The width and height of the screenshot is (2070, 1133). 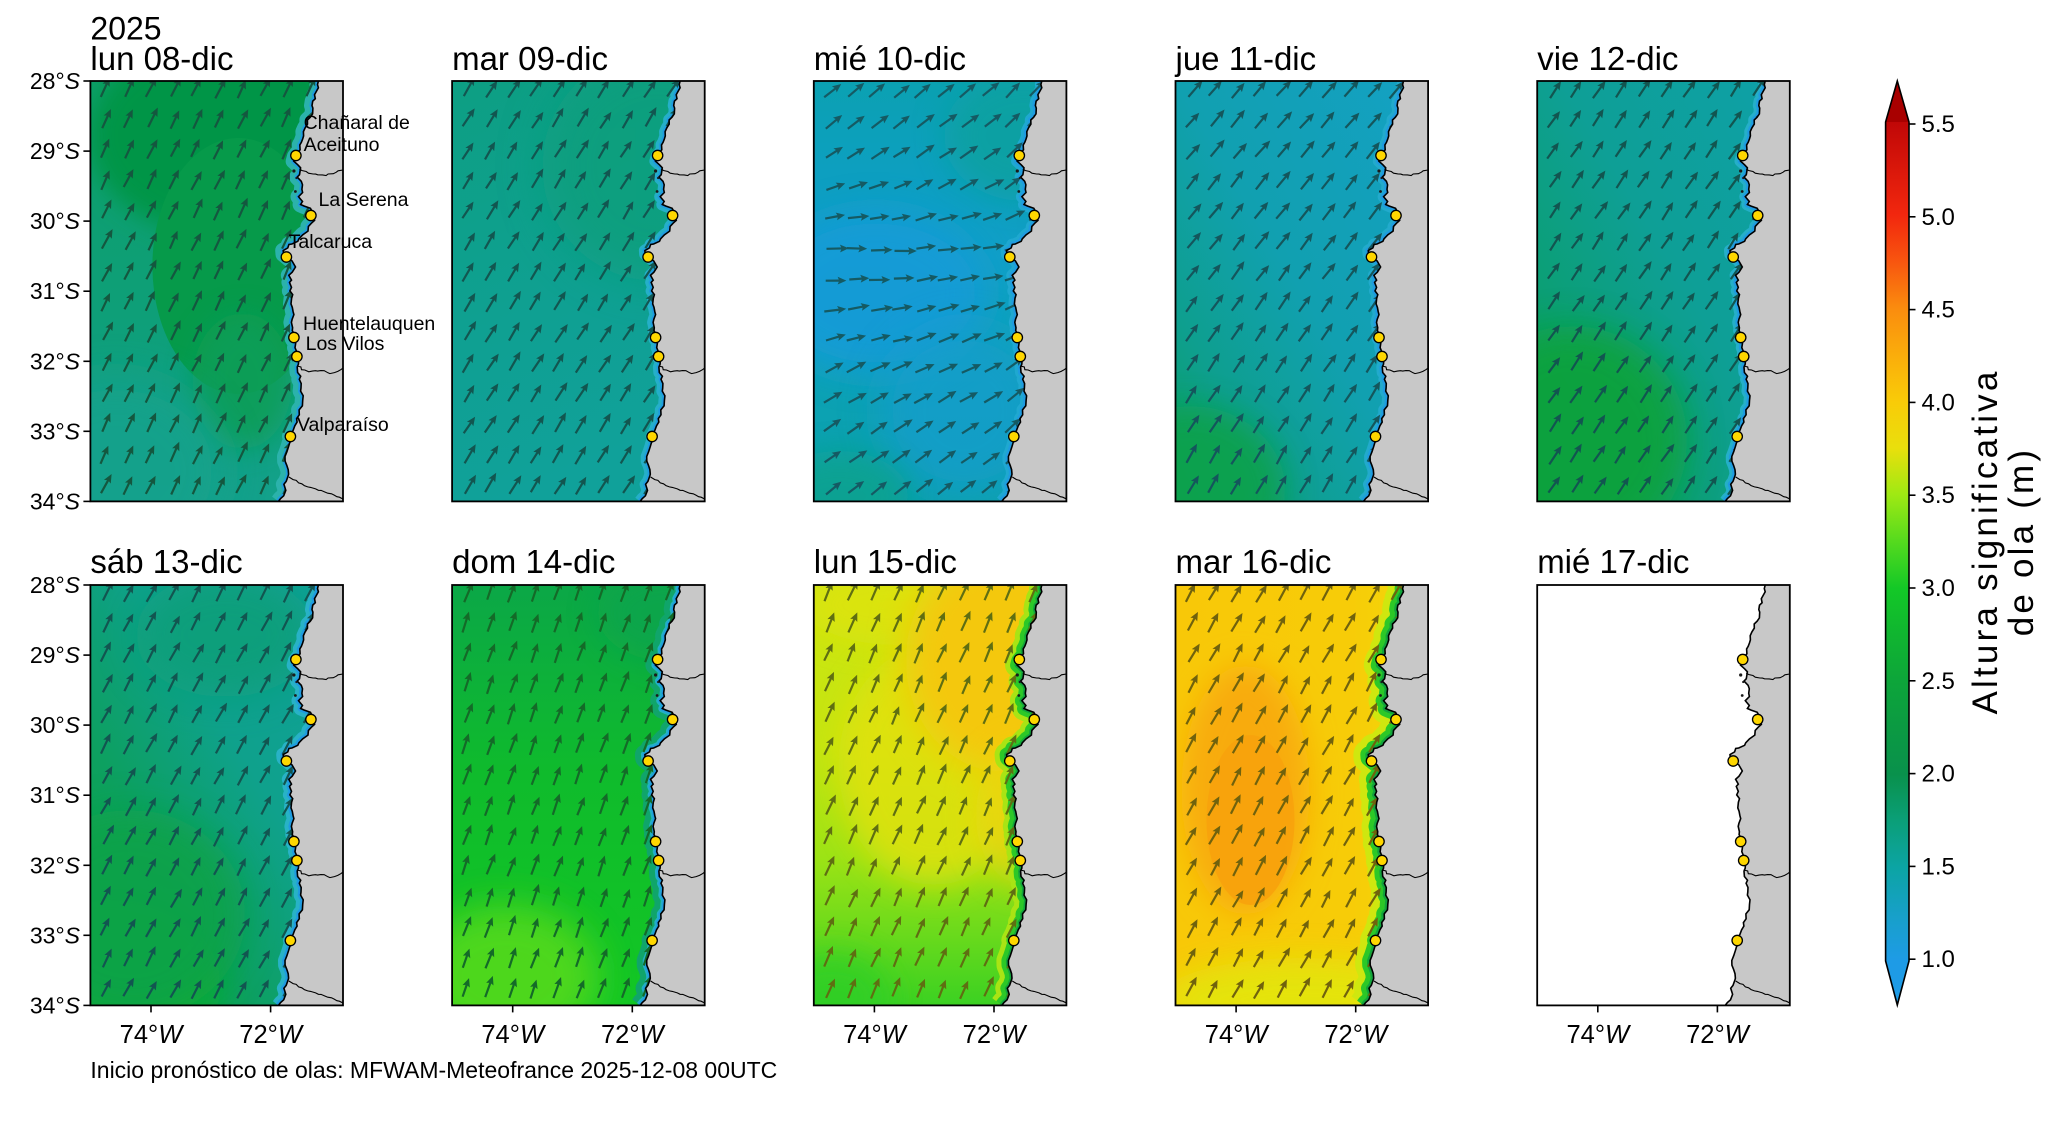 I want to click on svg-text: Los Vilos, so click(x=345, y=344).